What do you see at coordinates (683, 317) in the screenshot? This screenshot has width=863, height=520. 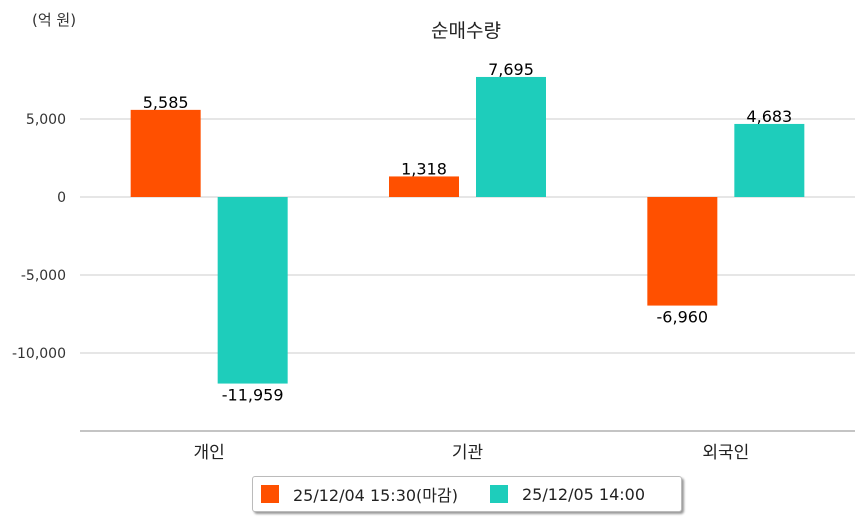 I see `data-label: -6,960` at bounding box center [683, 317].